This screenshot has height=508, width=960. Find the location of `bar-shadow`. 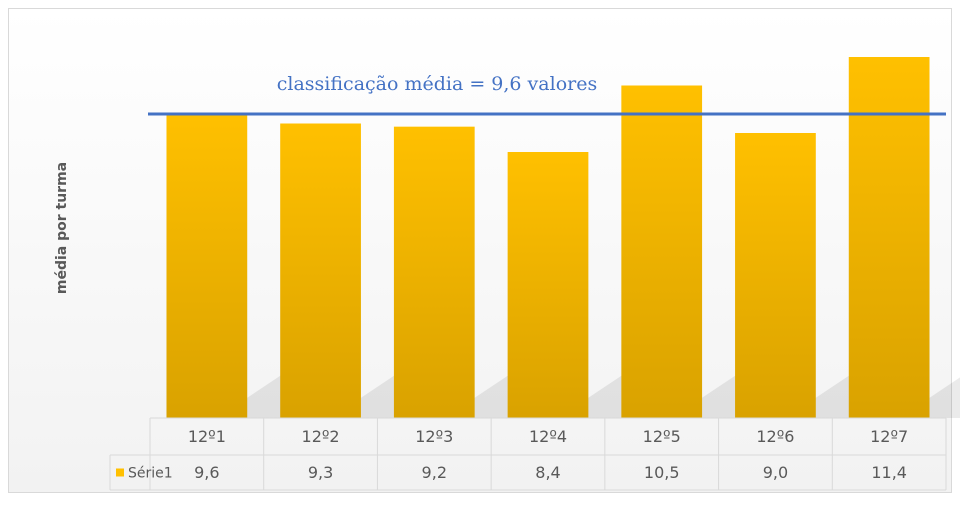

bar-shadow is located at coordinates (944, 397).